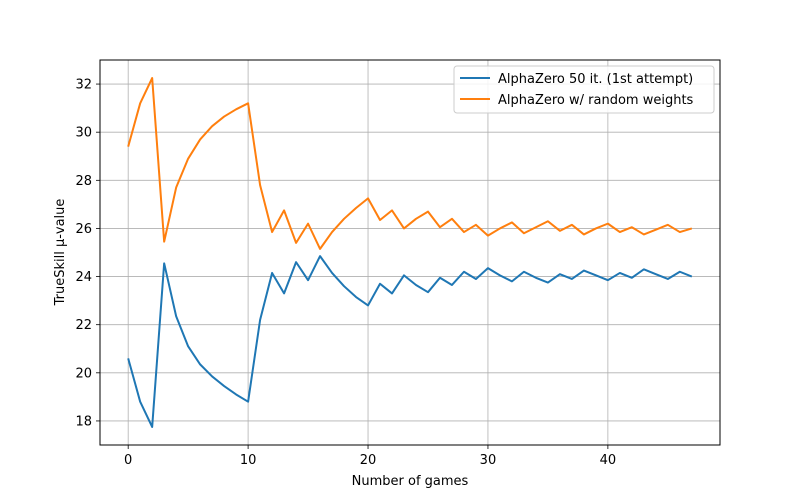 The image size is (800, 500). Describe the element at coordinates (83, 421) in the screenshot. I see `y-tick-label: 18` at that location.